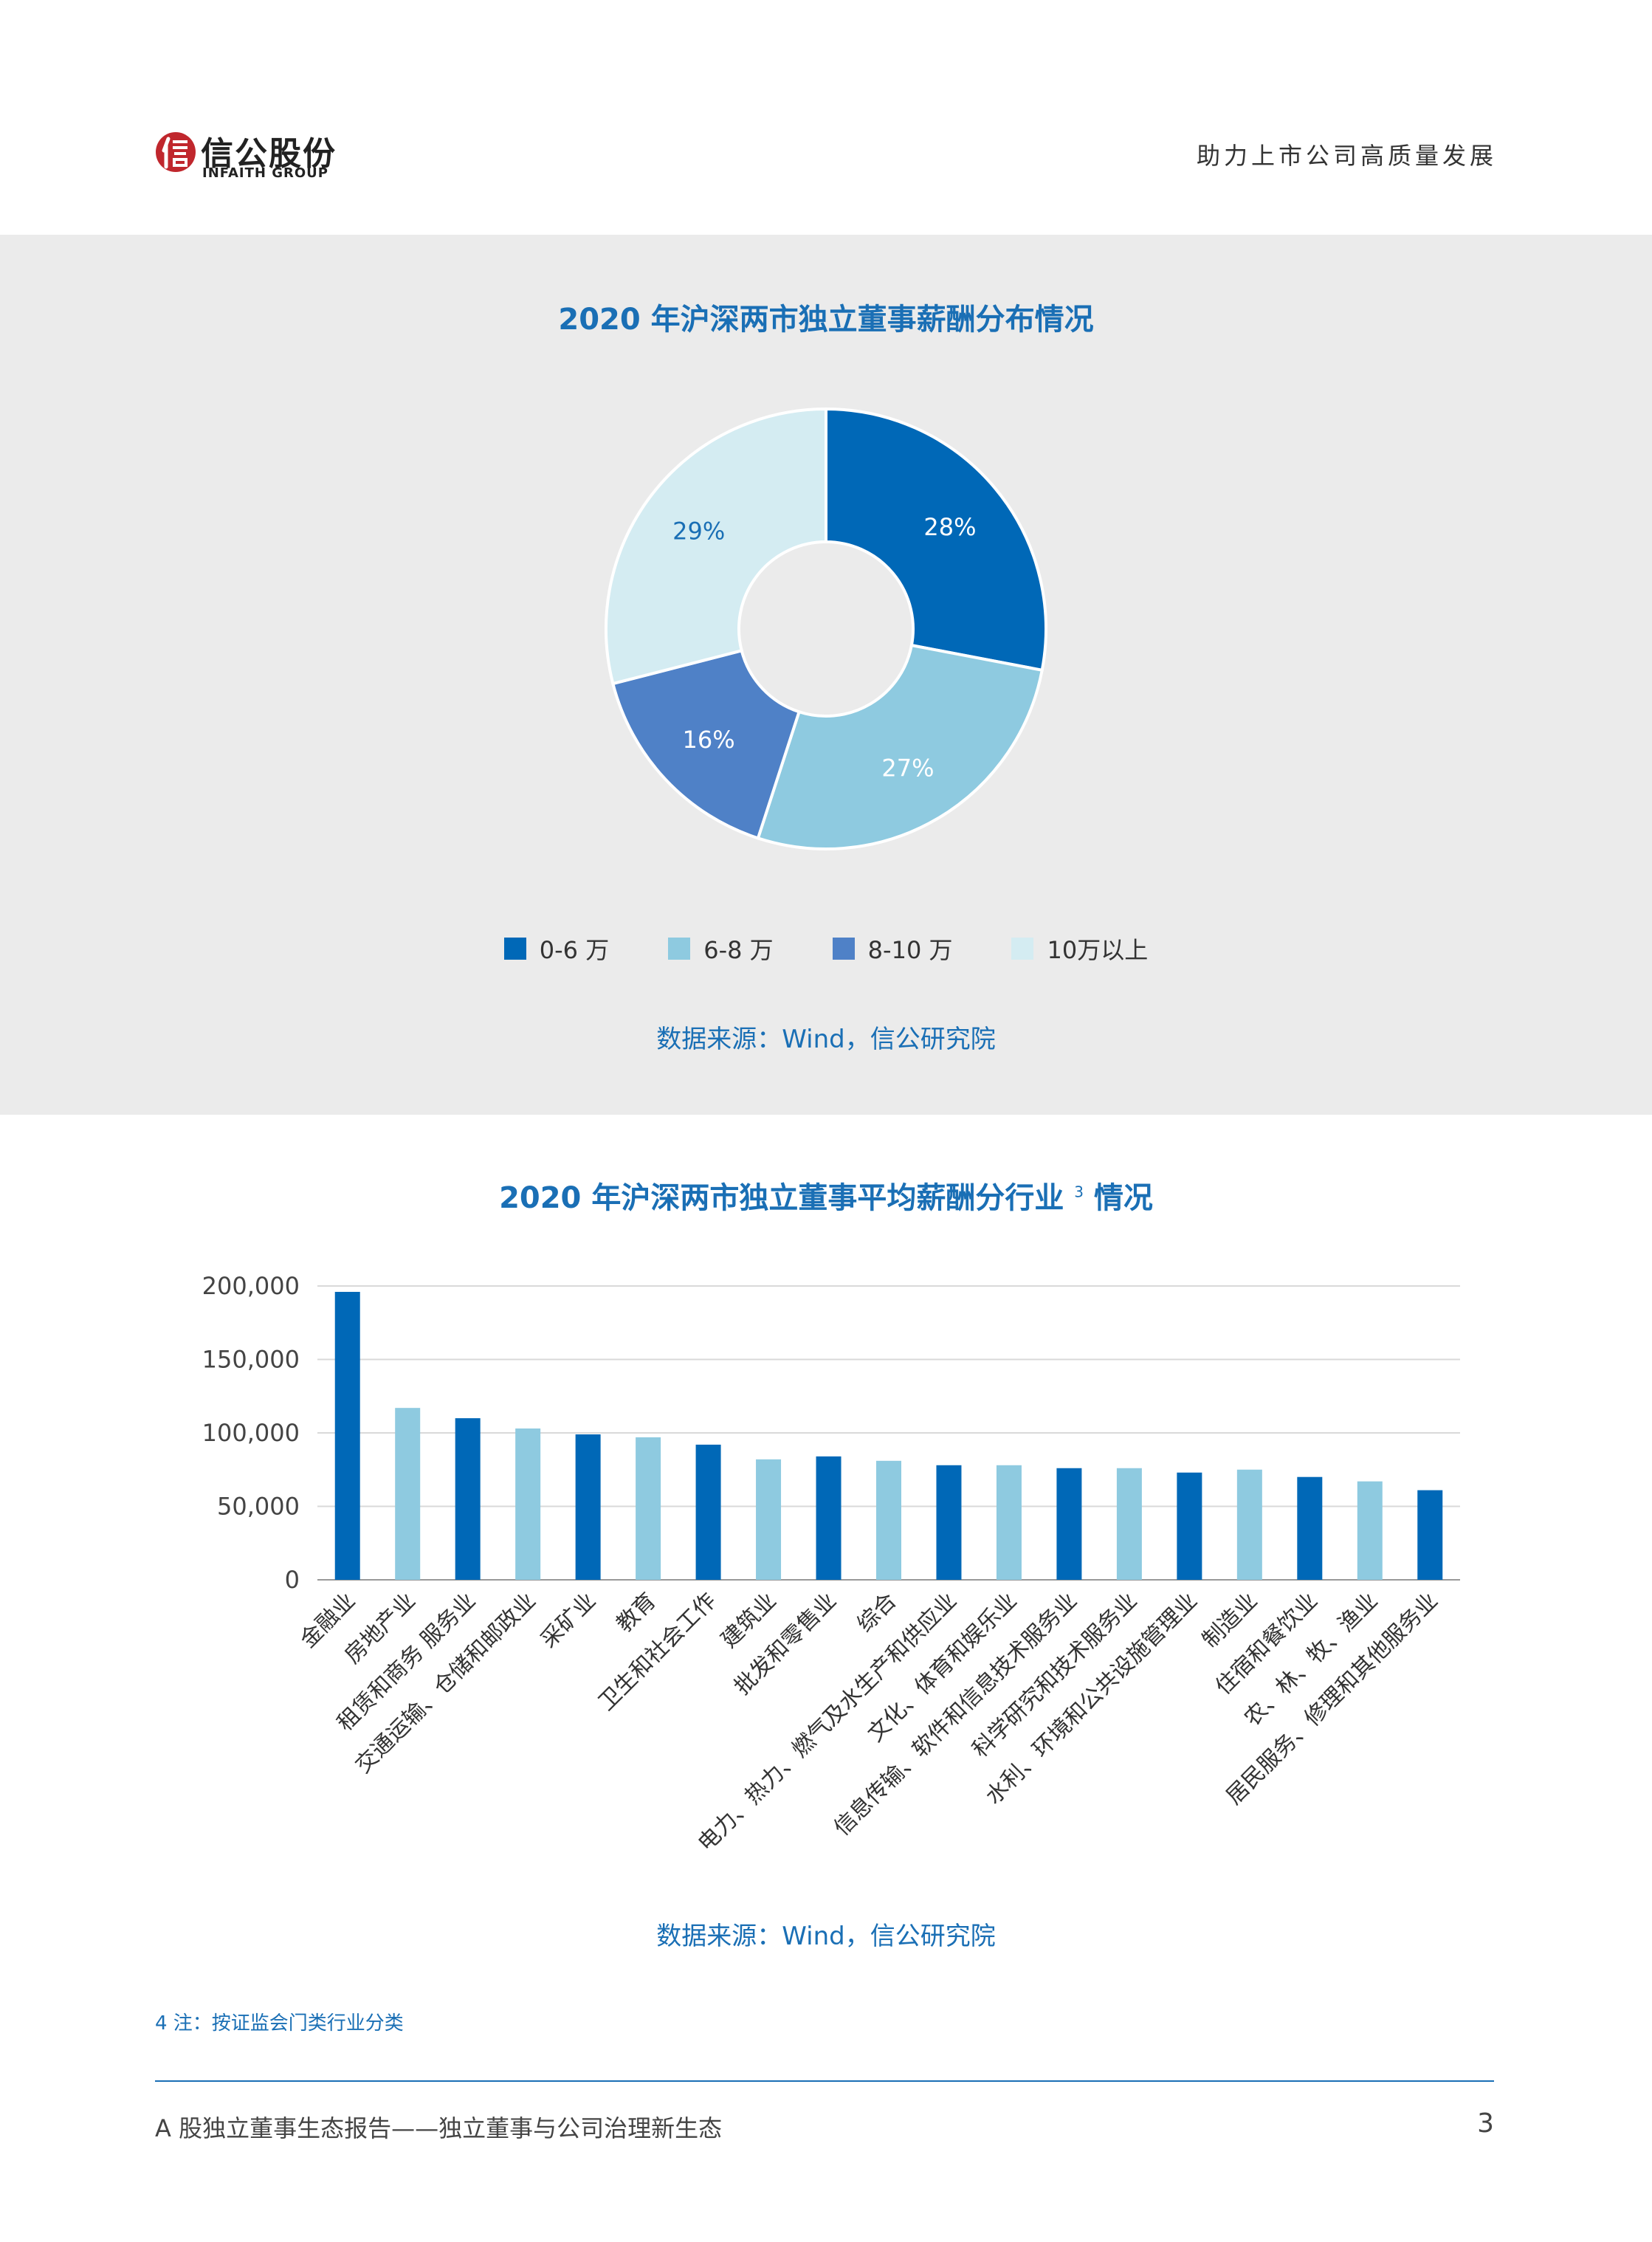 The image size is (1652, 2242). I want to click on y-tick-label: 200,000, so click(251, 1286).